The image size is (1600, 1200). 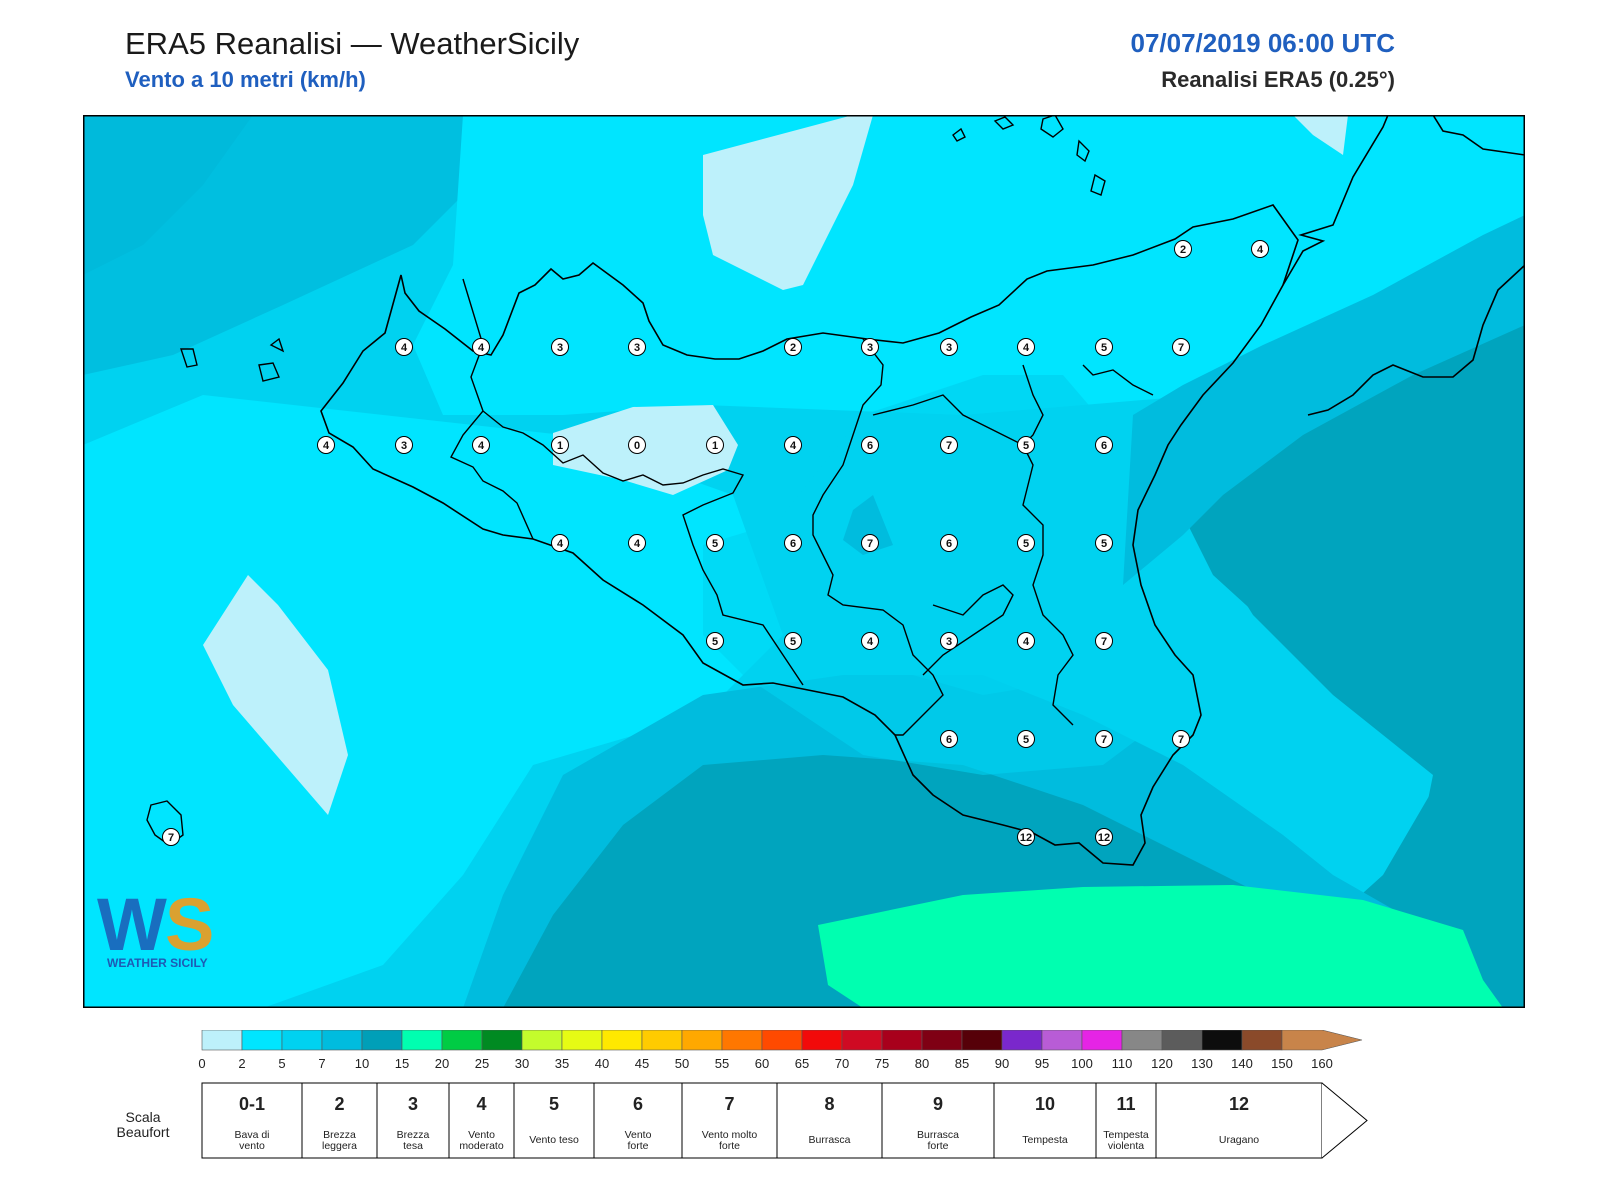 I want to click on field-interior-spot, so click(x=868, y=525).